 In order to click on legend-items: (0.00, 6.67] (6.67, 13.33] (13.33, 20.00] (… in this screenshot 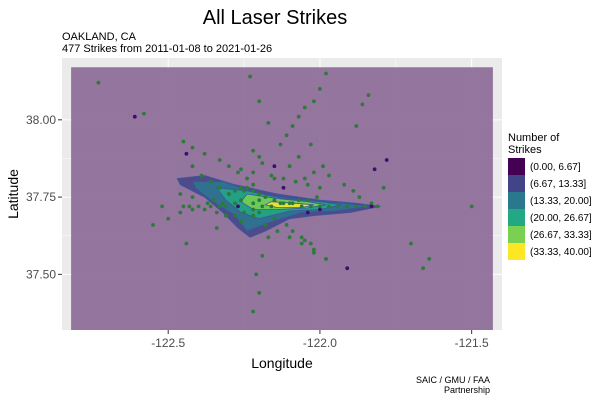, I will do `click(550, 209)`.